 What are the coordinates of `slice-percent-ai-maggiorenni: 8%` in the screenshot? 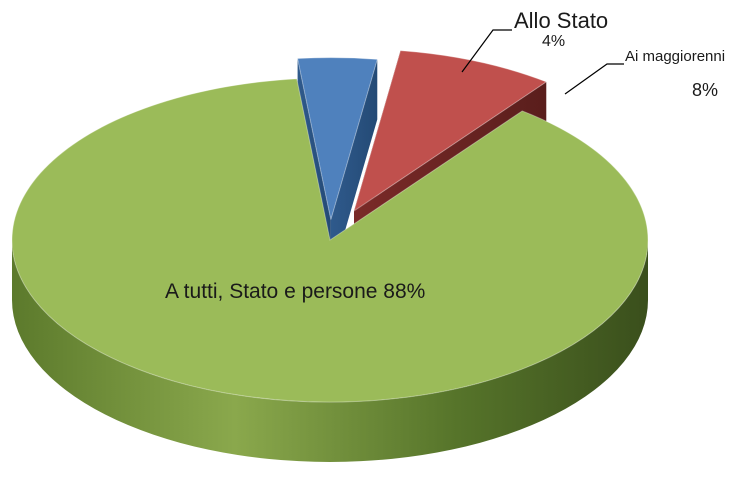 It's located at (705, 90).